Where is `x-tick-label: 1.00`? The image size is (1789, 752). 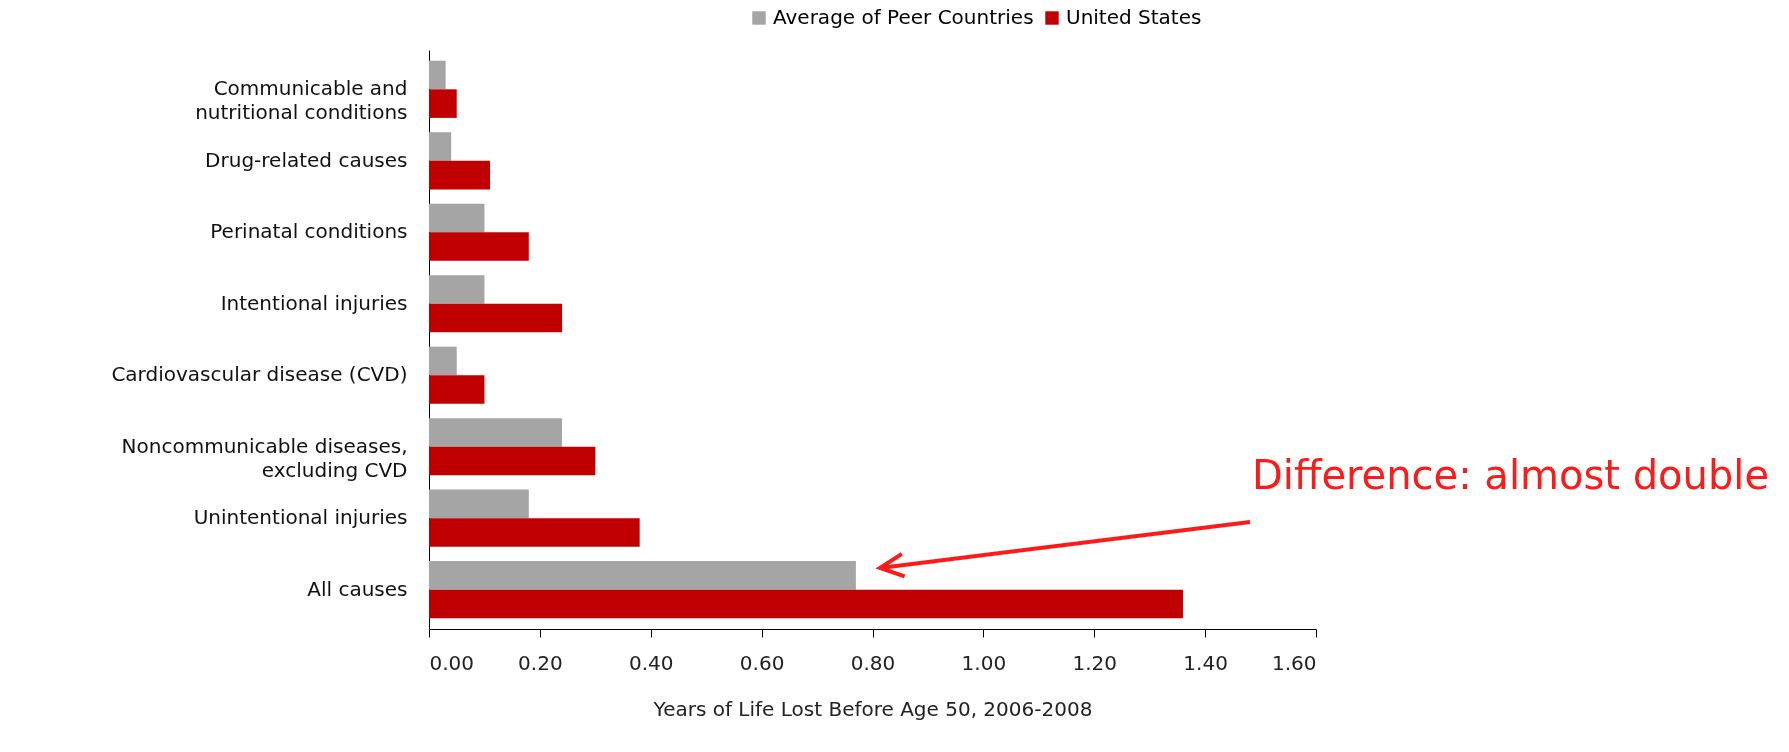
x-tick-label: 1.00 is located at coordinates (984, 662).